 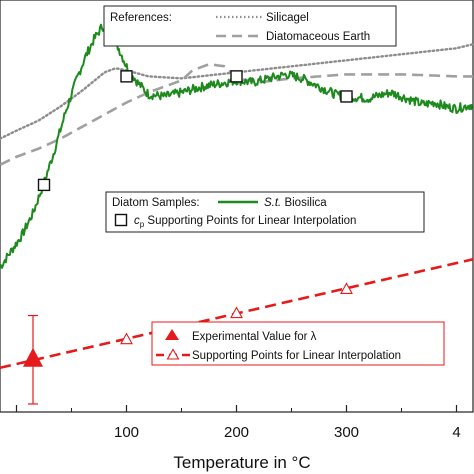 What do you see at coordinates (126, 432) in the screenshot?
I see `x-tick-label: 100` at bounding box center [126, 432].